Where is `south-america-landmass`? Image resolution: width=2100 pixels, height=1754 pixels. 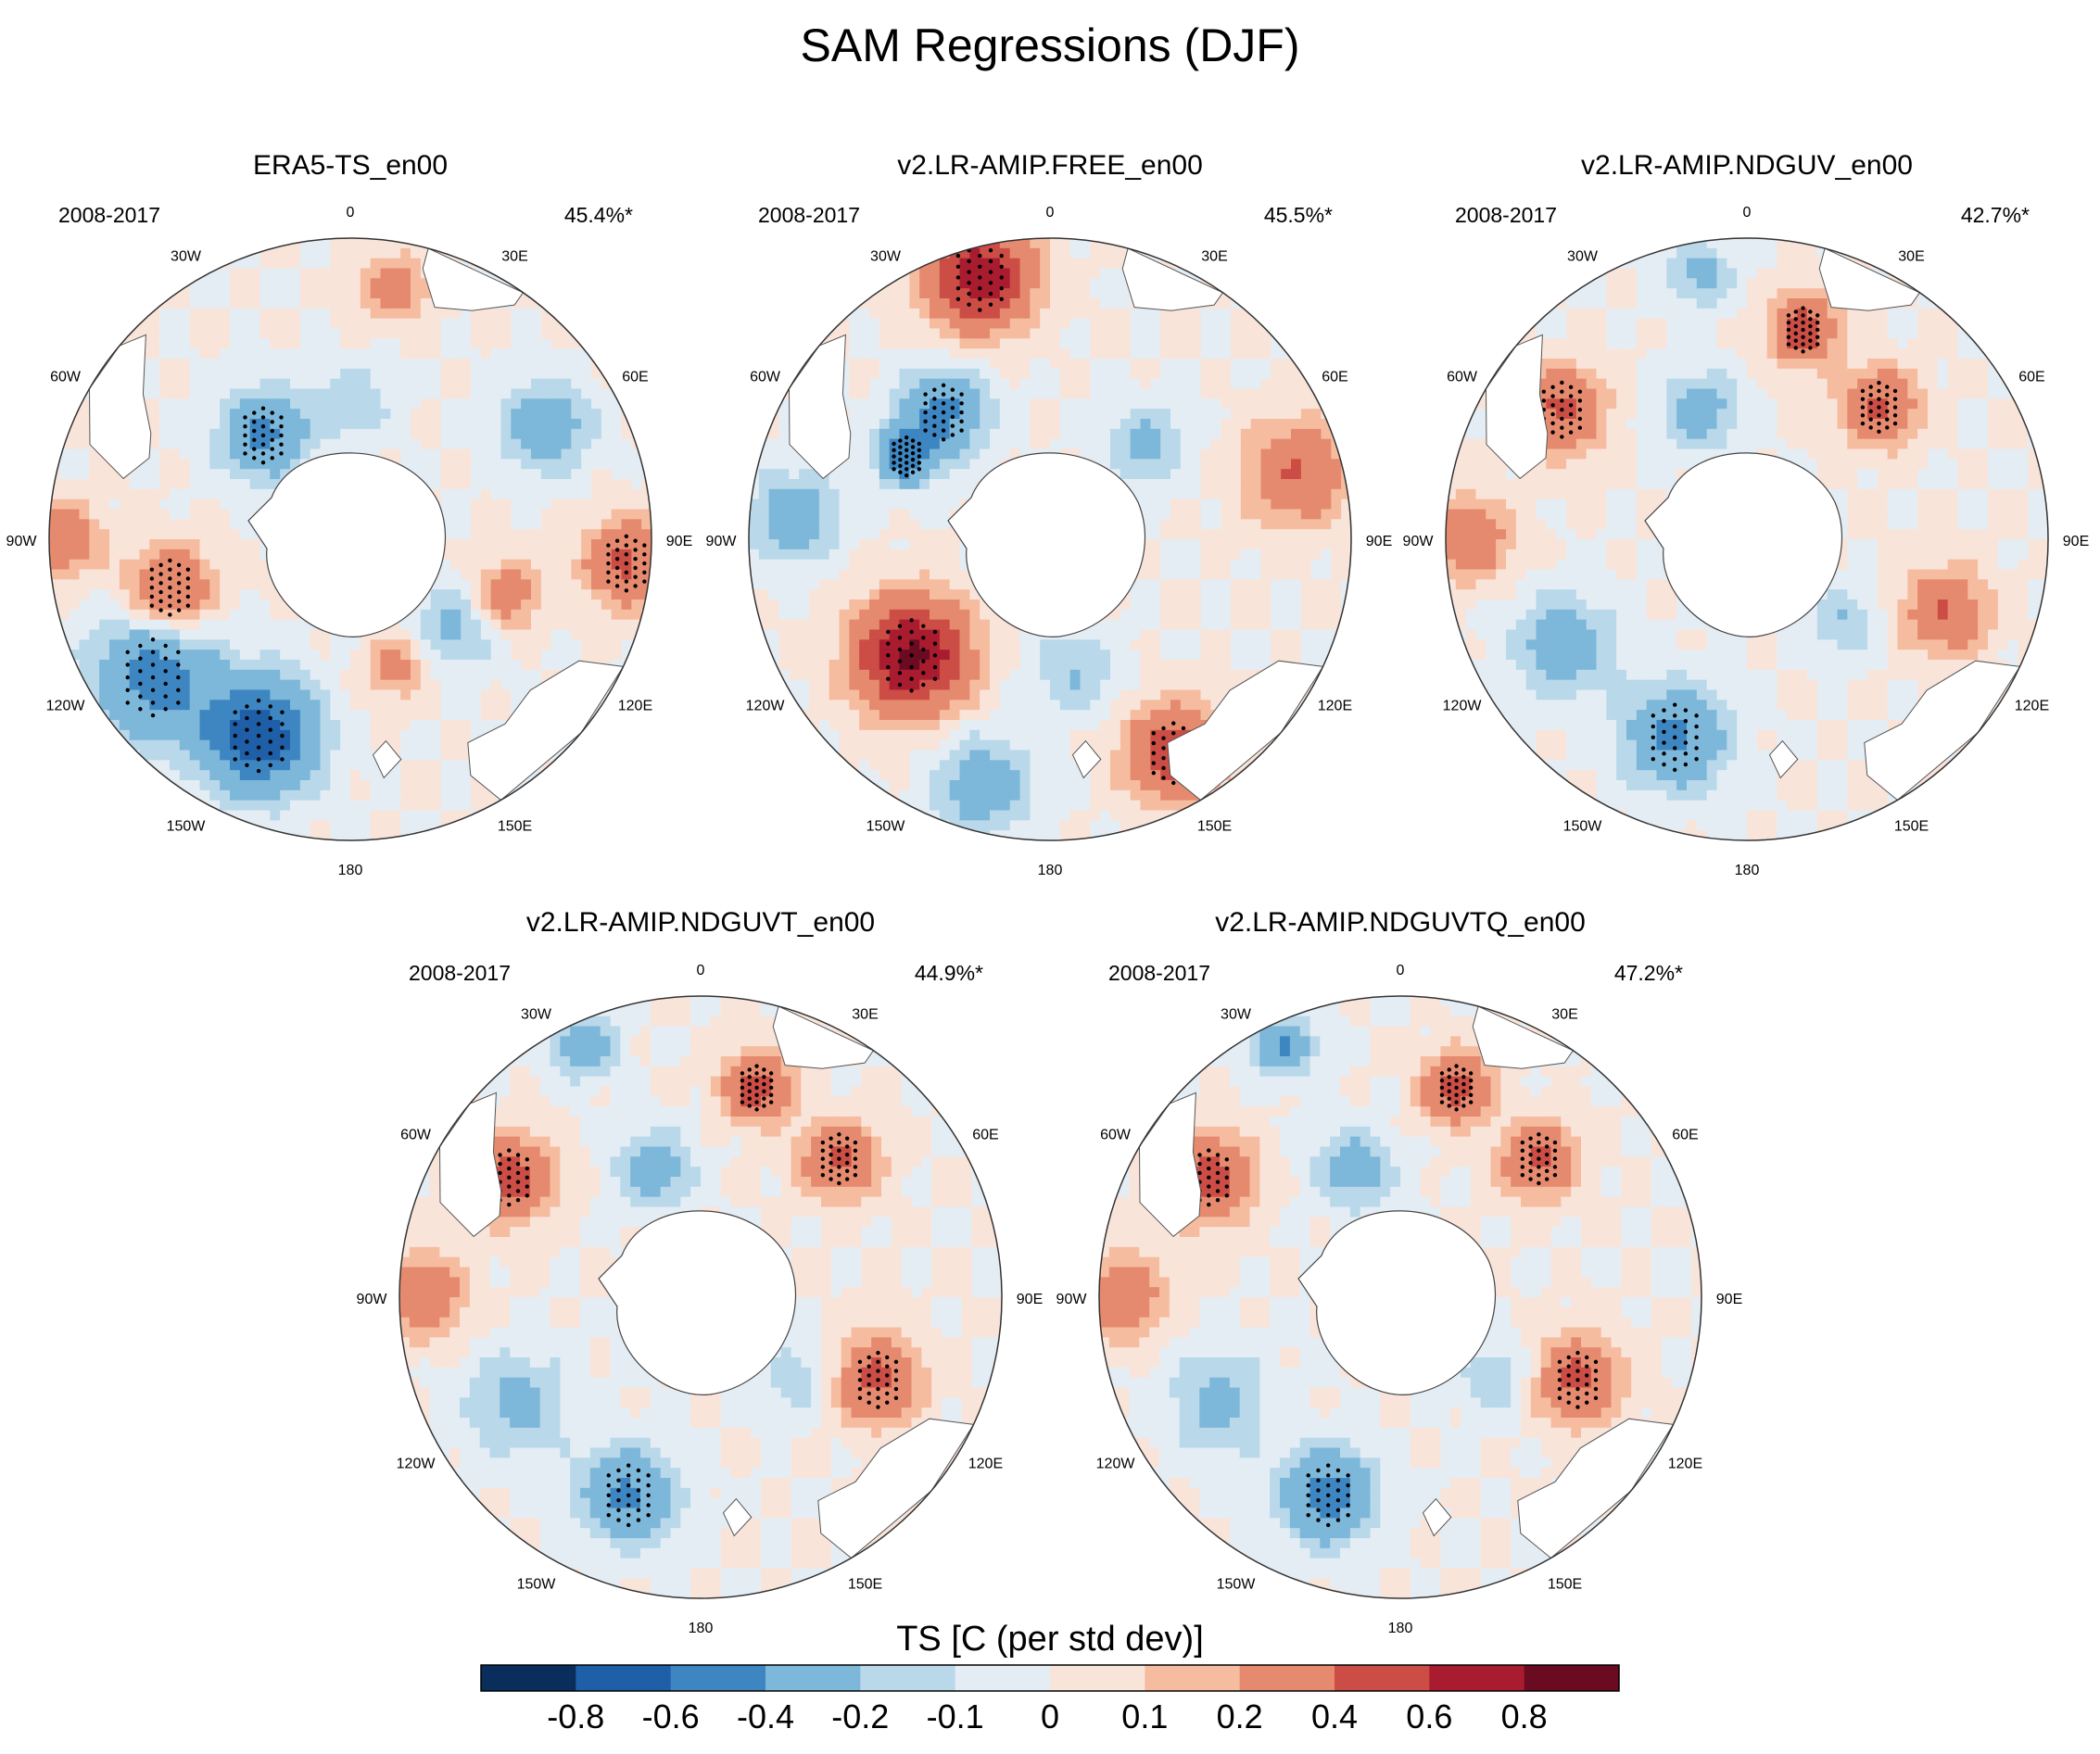
south-america-landmass is located at coordinates (470, 1165).